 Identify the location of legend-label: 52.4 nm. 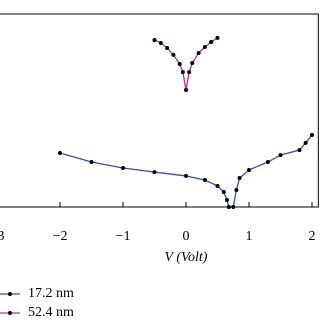
(51, 312).